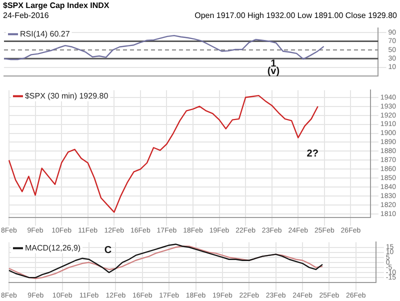 The width and height of the screenshot is (400, 301). What do you see at coordinates (108, 250) in the screenshot?
I see `annotation: C` at bounding box center [108, 250].